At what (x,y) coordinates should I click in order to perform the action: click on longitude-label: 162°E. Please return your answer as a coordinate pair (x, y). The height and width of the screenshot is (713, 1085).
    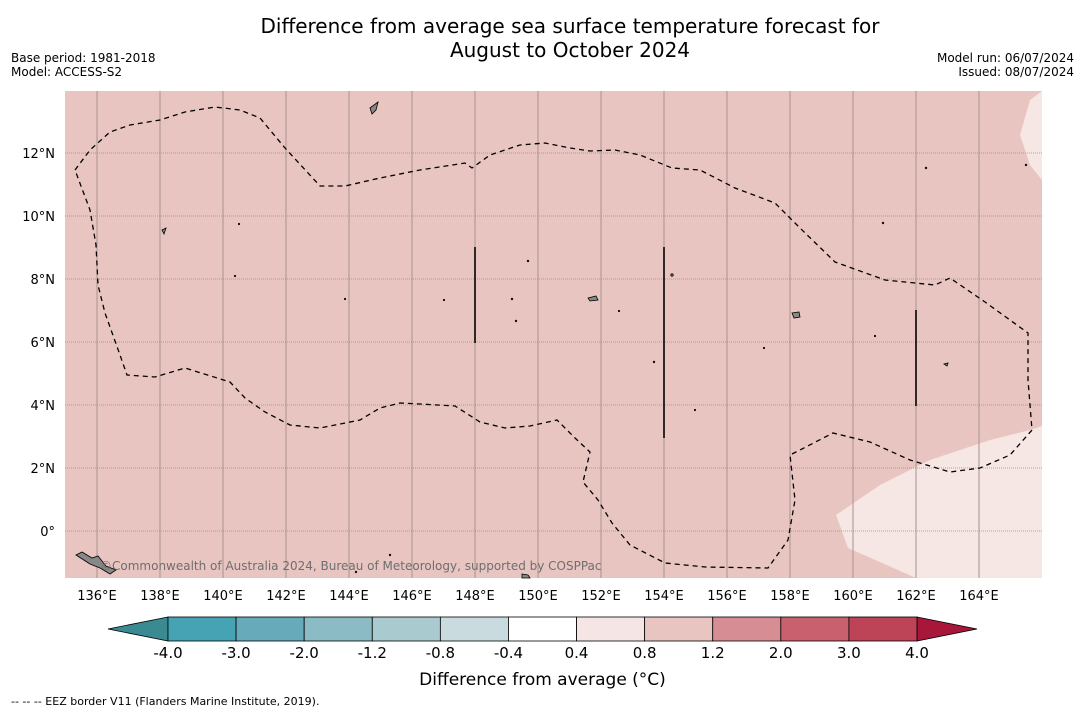
    Looking at the image, I should click on (916, 596).